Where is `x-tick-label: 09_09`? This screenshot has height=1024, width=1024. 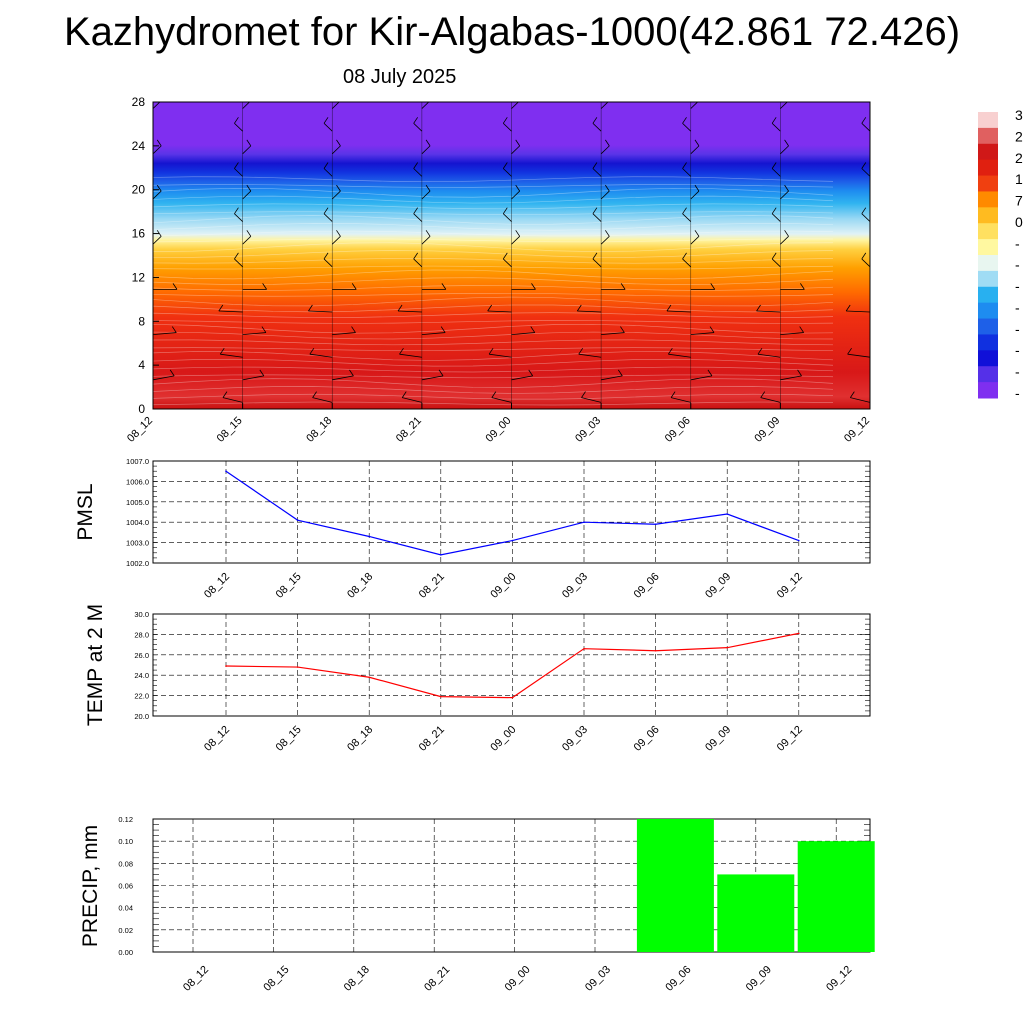
x-tick-label: 09_09 is located at coordinates (759, 979).